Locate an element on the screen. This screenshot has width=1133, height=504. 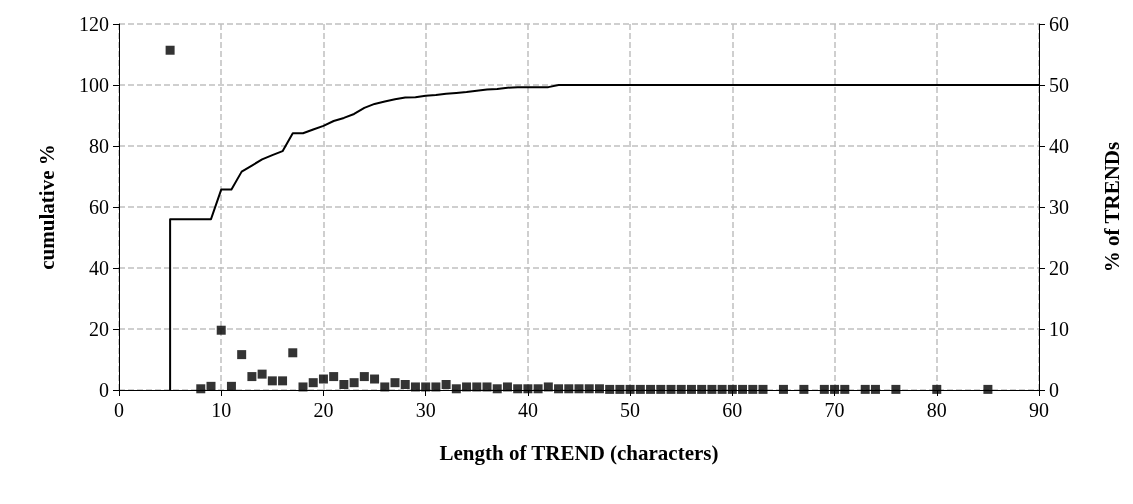
x-axis-title: Length of TREND (characters) is located at coordinates (579, 452).